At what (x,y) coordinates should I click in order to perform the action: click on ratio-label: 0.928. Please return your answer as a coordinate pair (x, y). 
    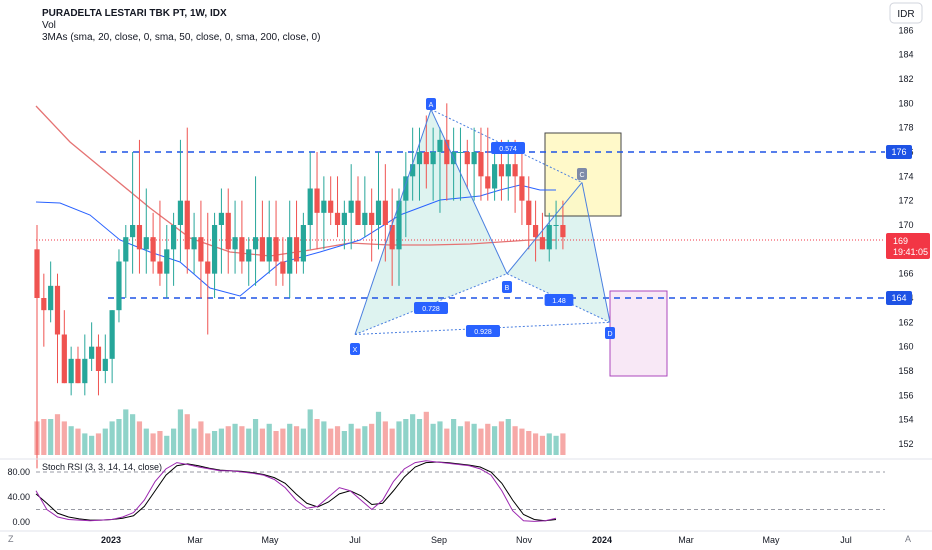
    Looking at the image, I should click on (483, 332).